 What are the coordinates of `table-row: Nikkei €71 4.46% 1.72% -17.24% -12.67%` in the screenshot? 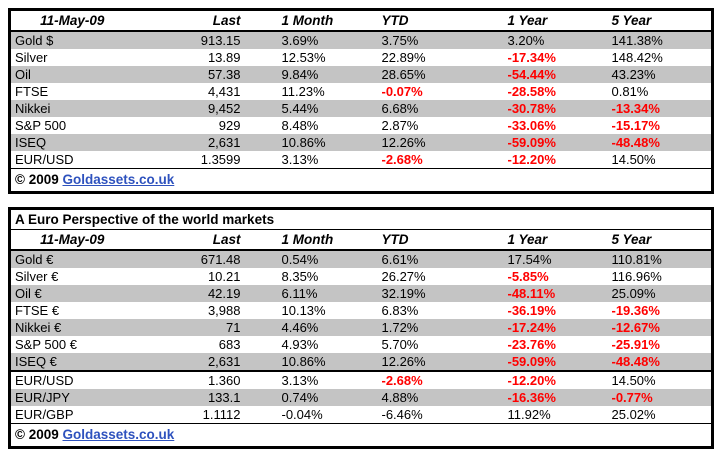 It's located at (361, 327).